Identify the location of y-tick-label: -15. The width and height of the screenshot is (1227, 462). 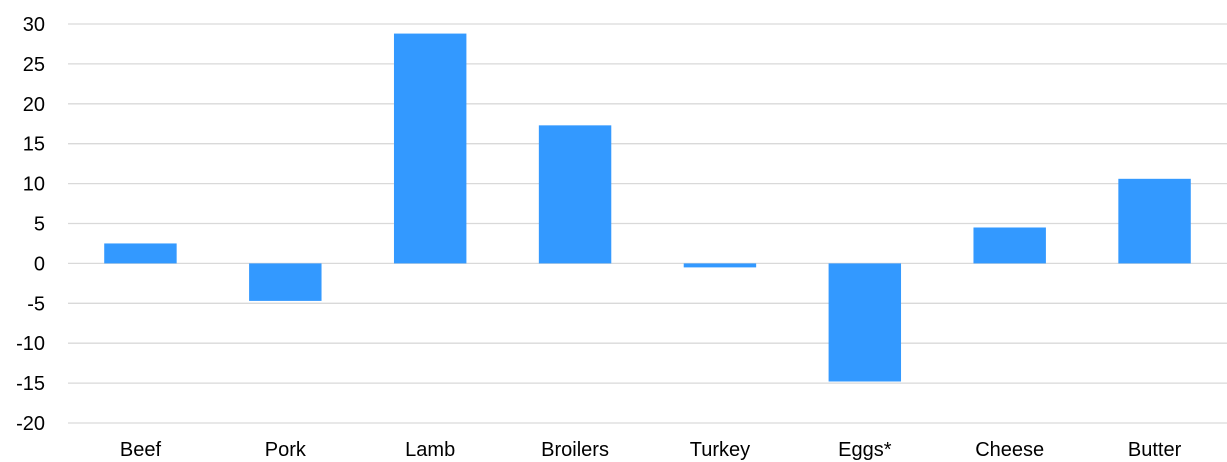
(30, 384).